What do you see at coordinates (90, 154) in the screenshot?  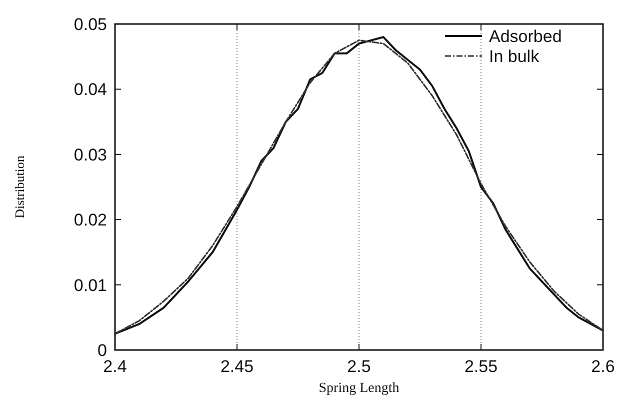 I see `y-tick-label: 0.03` at bounding box center [90, 154].